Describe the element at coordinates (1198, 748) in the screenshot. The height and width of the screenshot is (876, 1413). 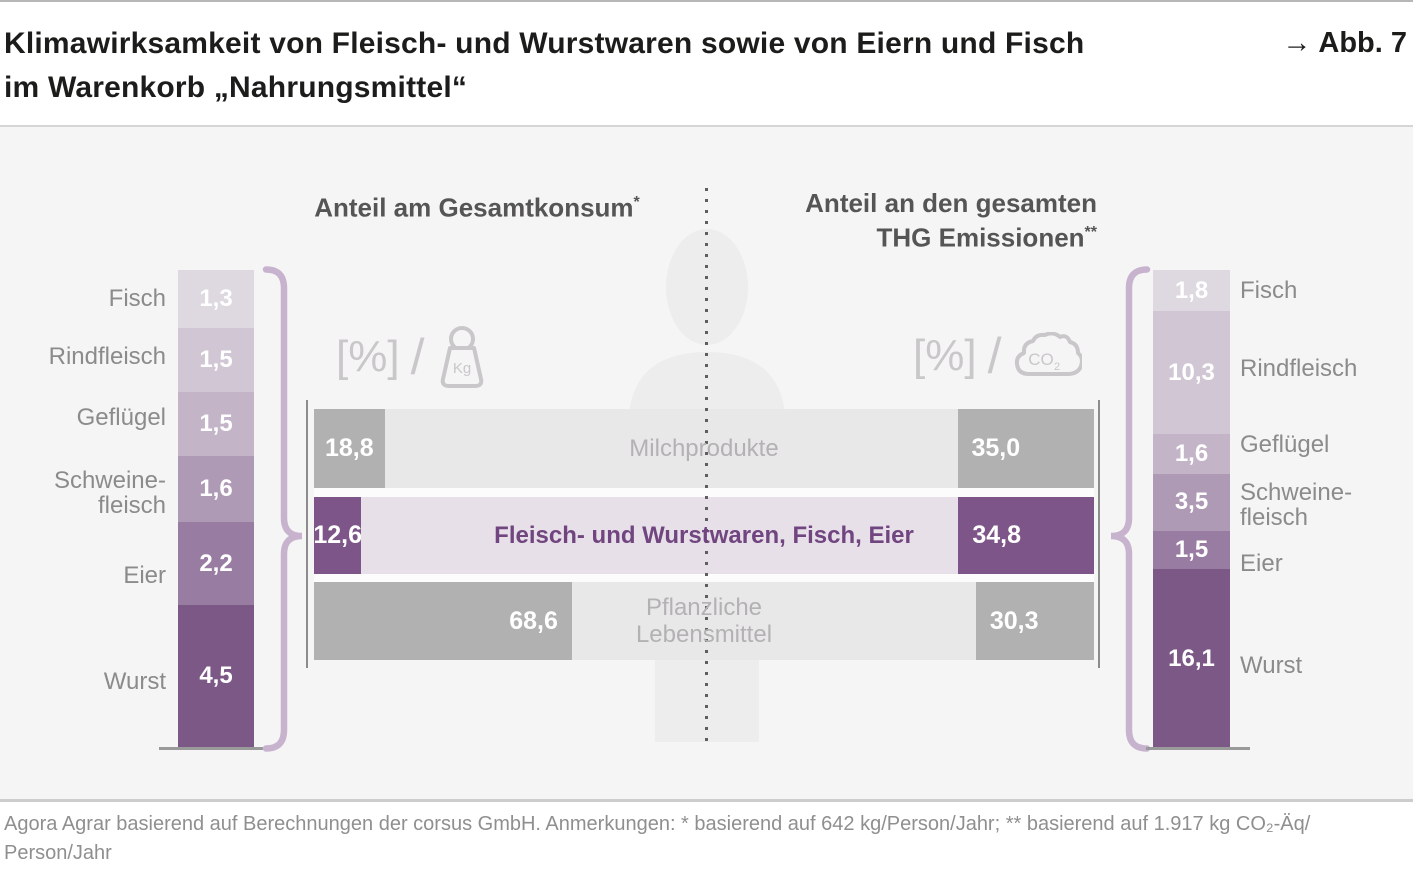
I see `right-bar-baseline` at that location.